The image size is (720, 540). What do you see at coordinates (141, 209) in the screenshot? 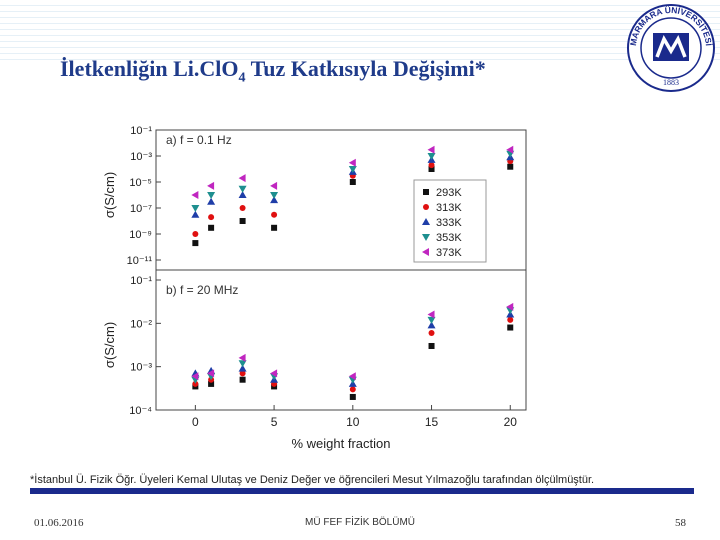
I see `y-tick-label: 10⁻⁷` at bounding box center [141, 209].